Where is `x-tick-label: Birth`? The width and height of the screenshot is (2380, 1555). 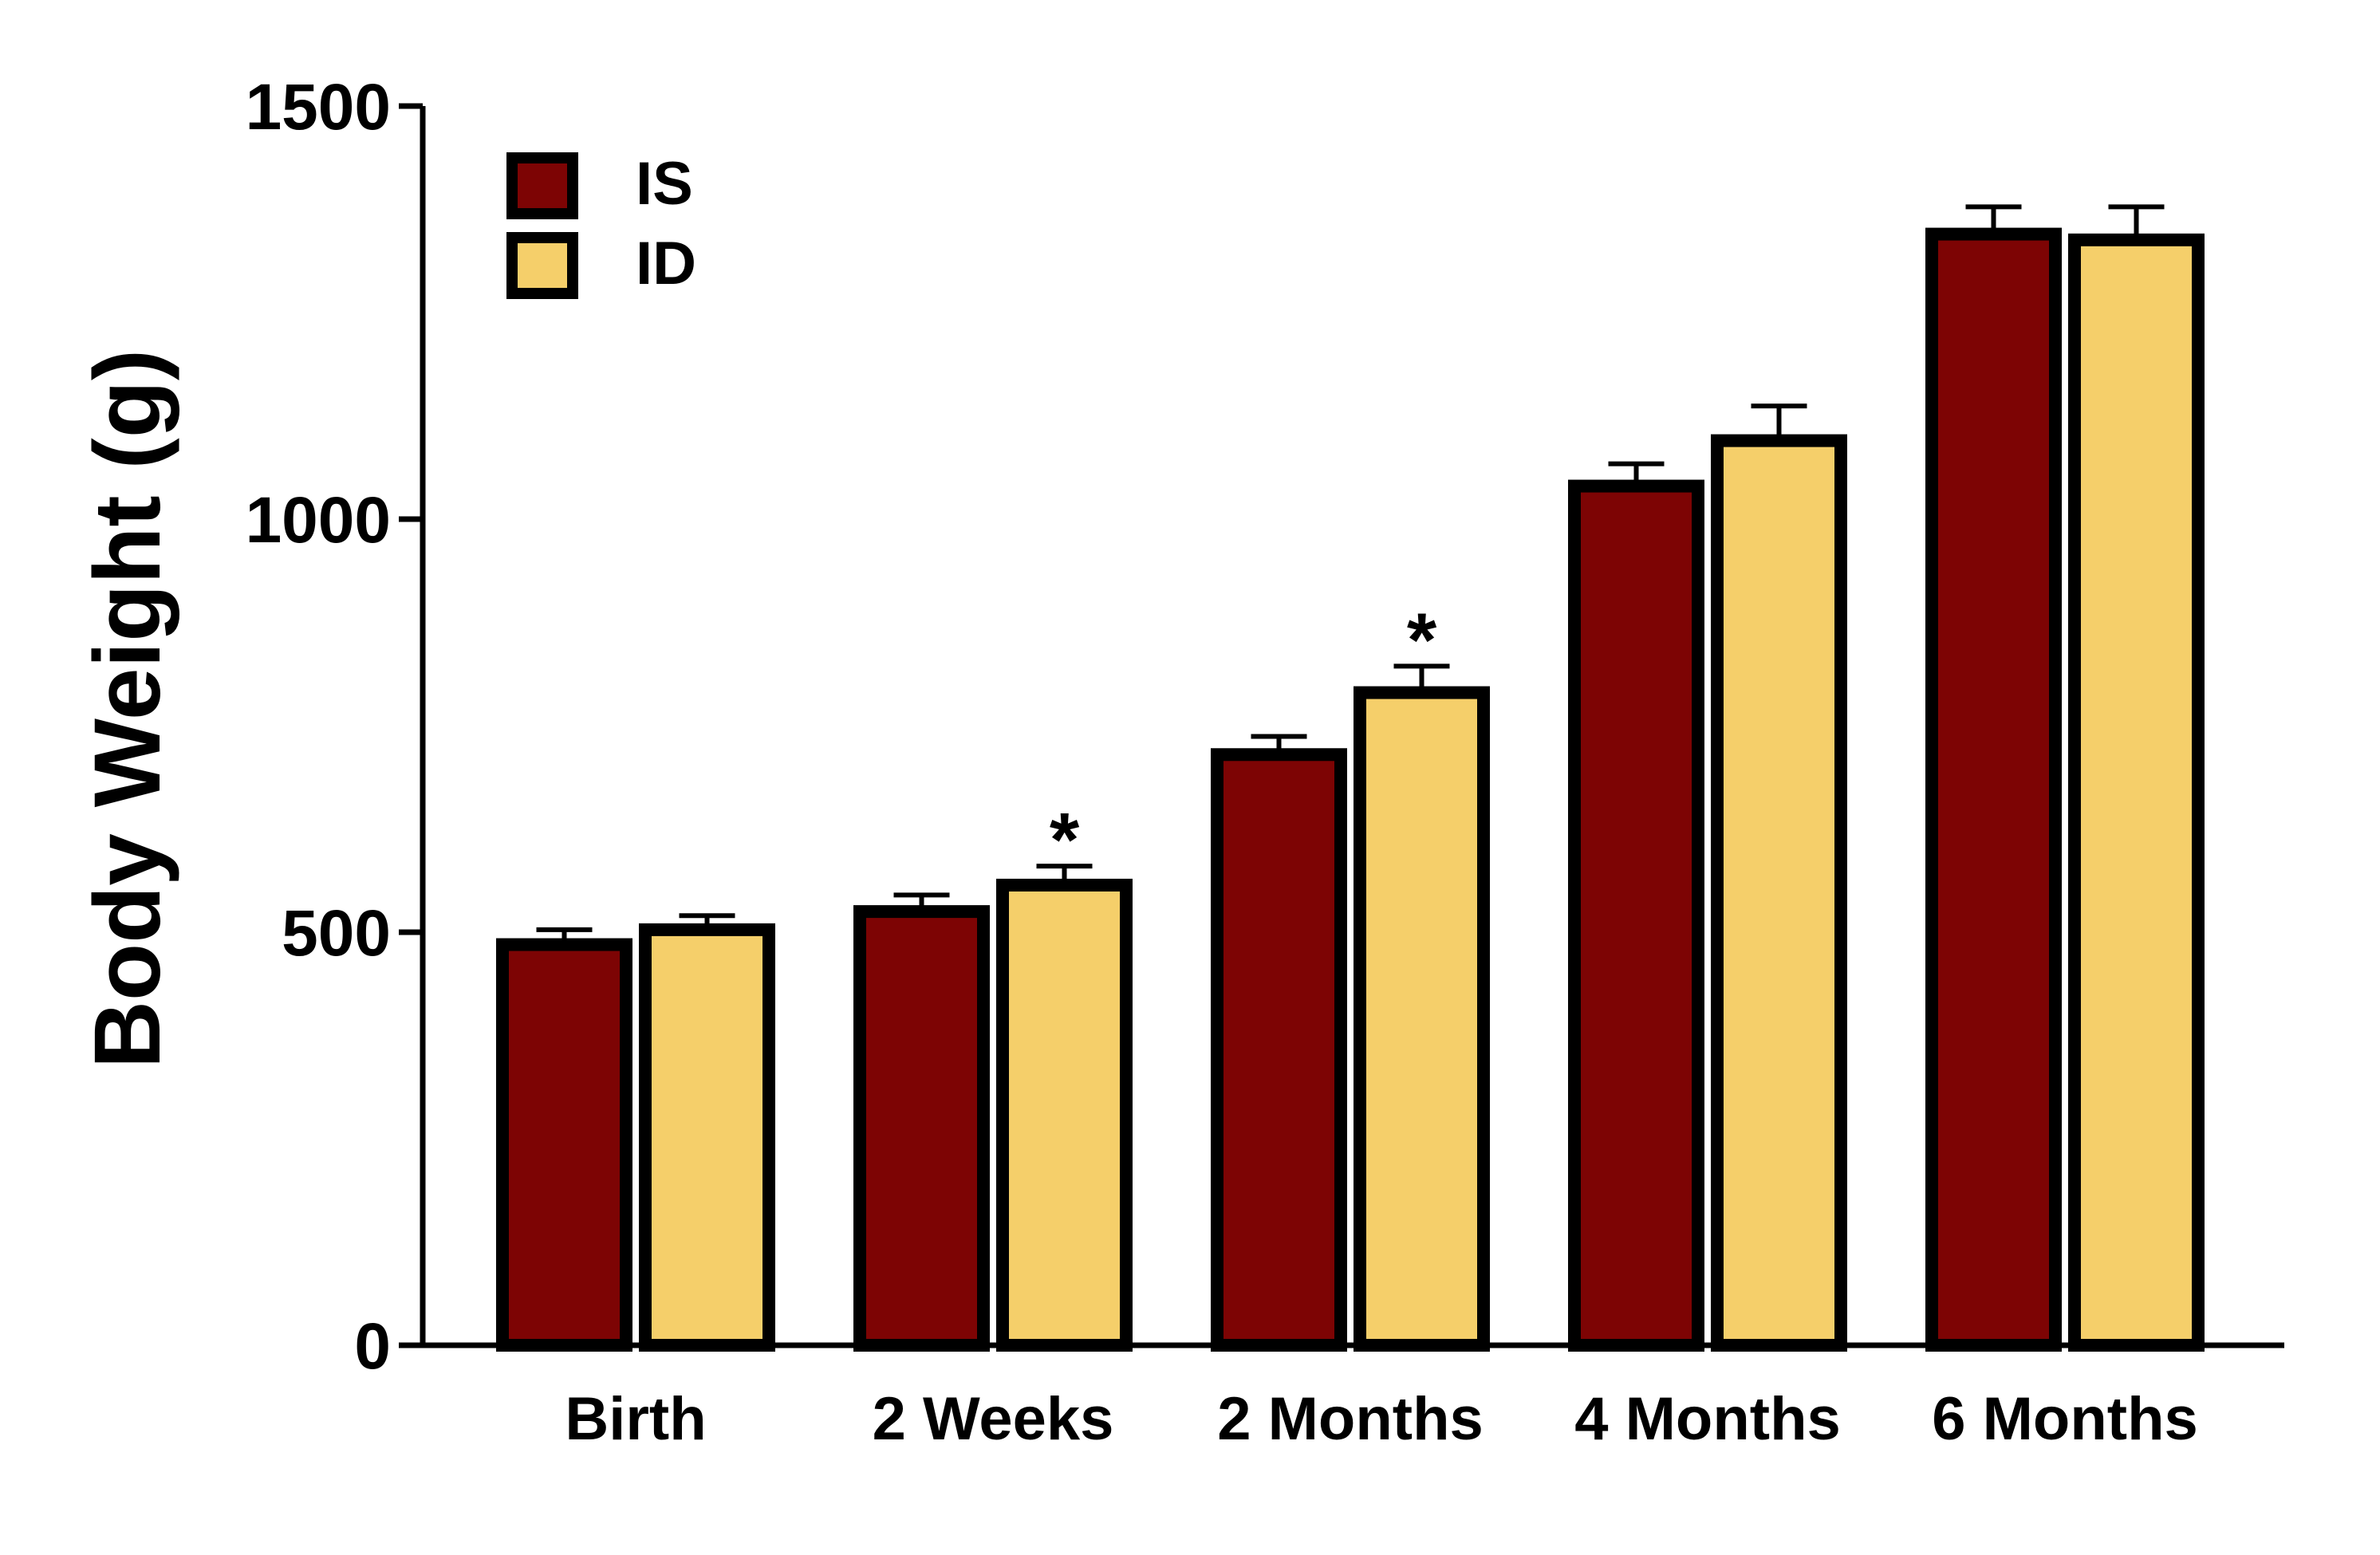
x-tick-label: Birth is located at coordinates (635, 1419).